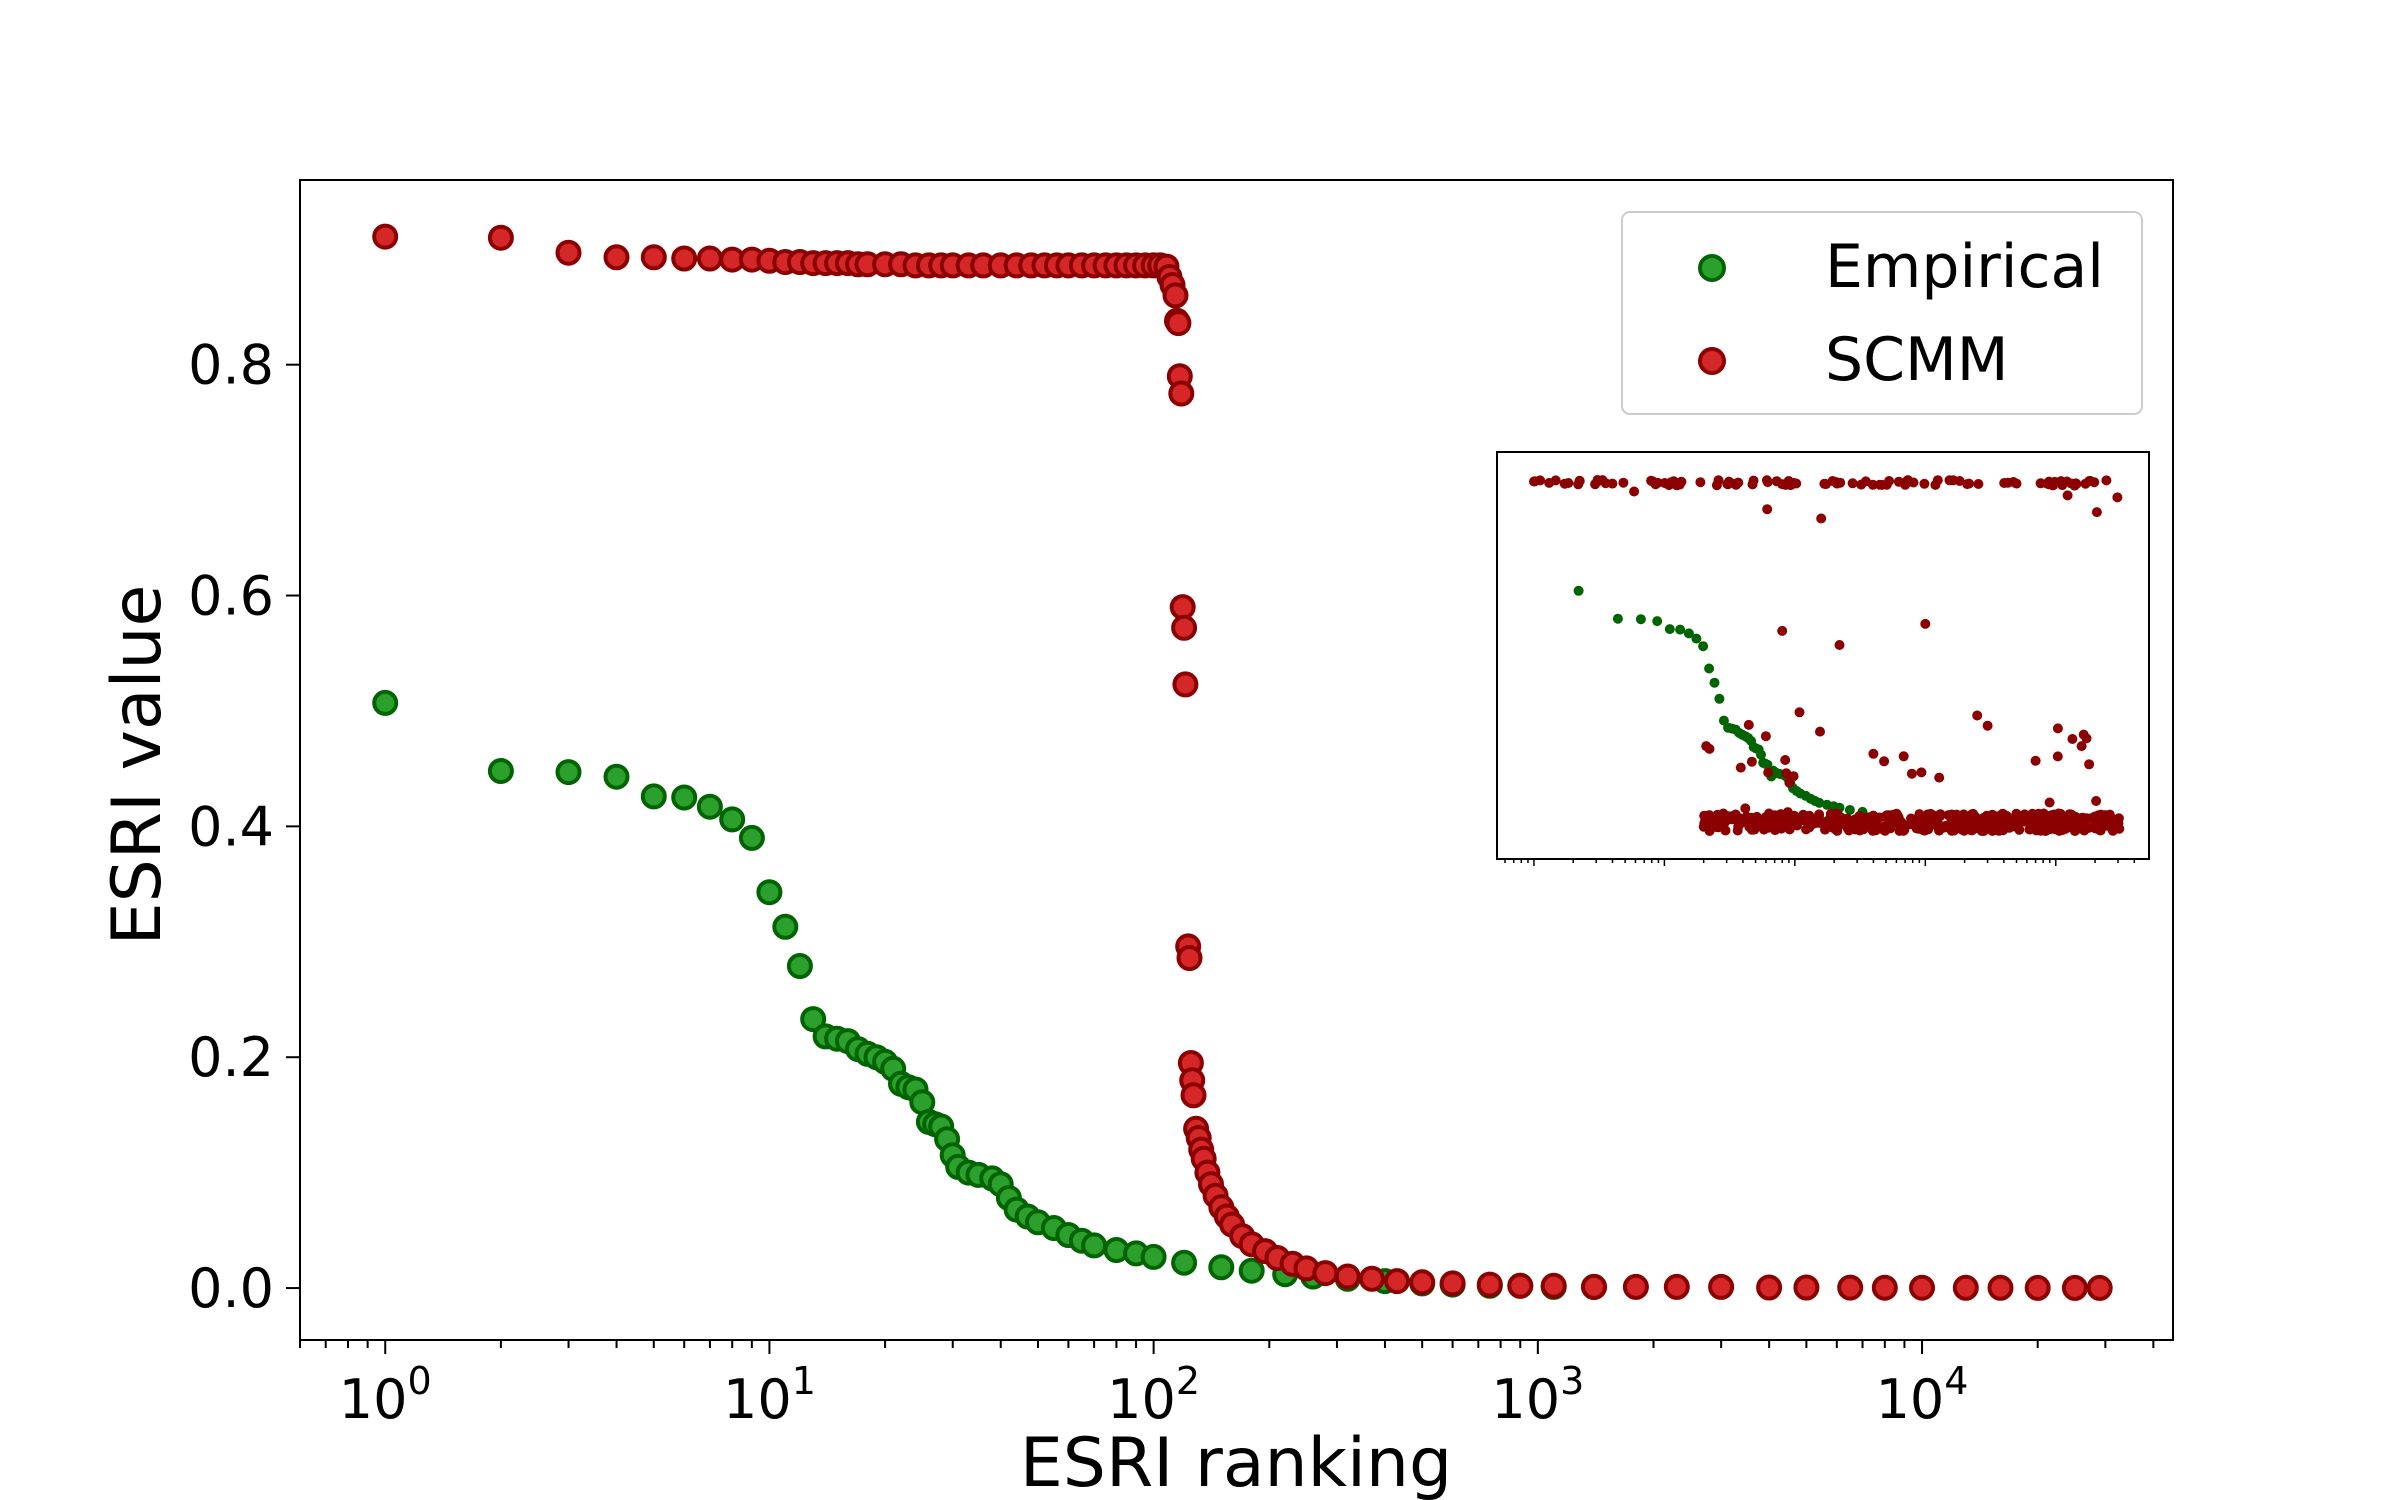 The height and width of the screenshot is (1500, 2400). Describe the element at coordinates (1823, 658) in the screenshot. I see `inset-plot` at that location.